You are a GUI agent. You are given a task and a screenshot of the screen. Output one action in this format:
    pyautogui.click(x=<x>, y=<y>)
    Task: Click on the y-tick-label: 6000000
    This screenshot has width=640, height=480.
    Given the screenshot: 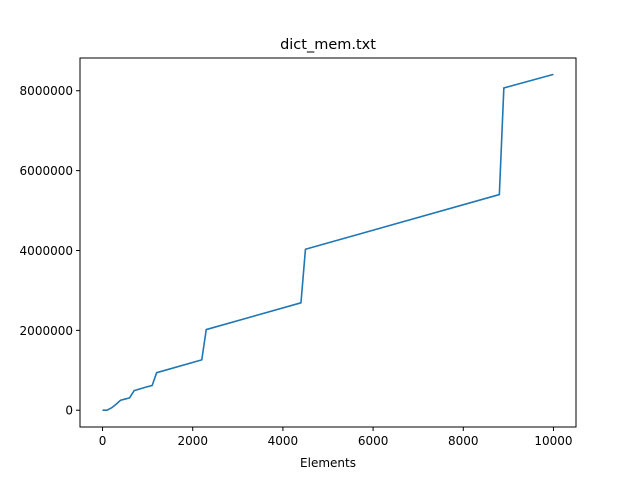 What is the action you would take?
    pyautogui.click(x=46, y=171)
    